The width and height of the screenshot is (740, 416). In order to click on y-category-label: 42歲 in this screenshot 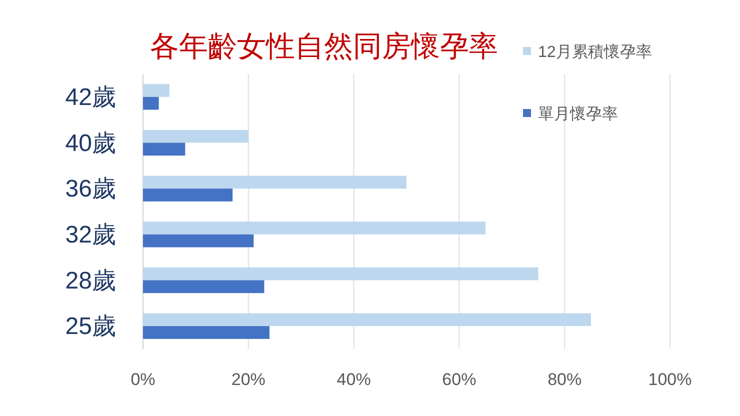, I will do `click(90, 97)`.